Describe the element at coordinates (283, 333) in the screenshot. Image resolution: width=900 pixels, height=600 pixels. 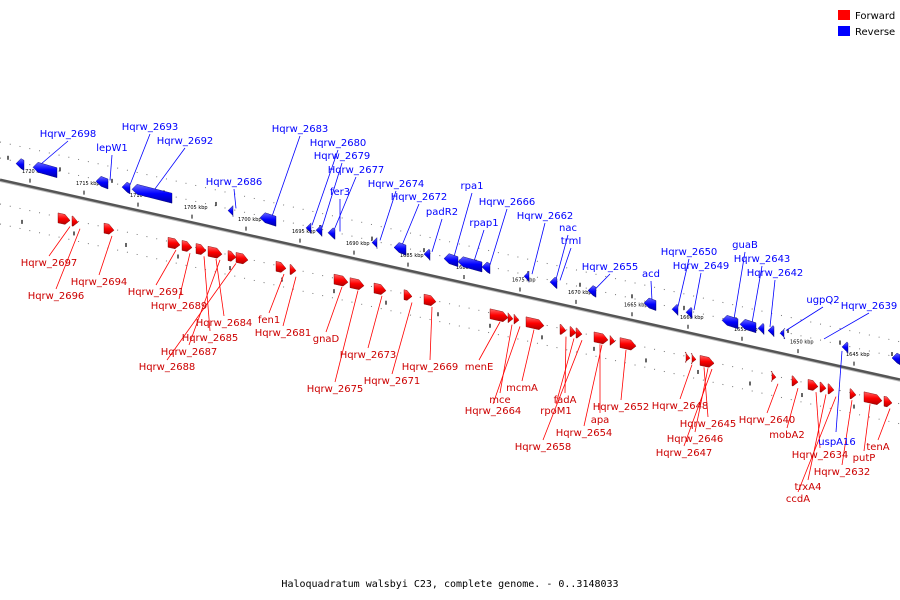
I see `forward-gene-label: Hqrw_2681` at that location.